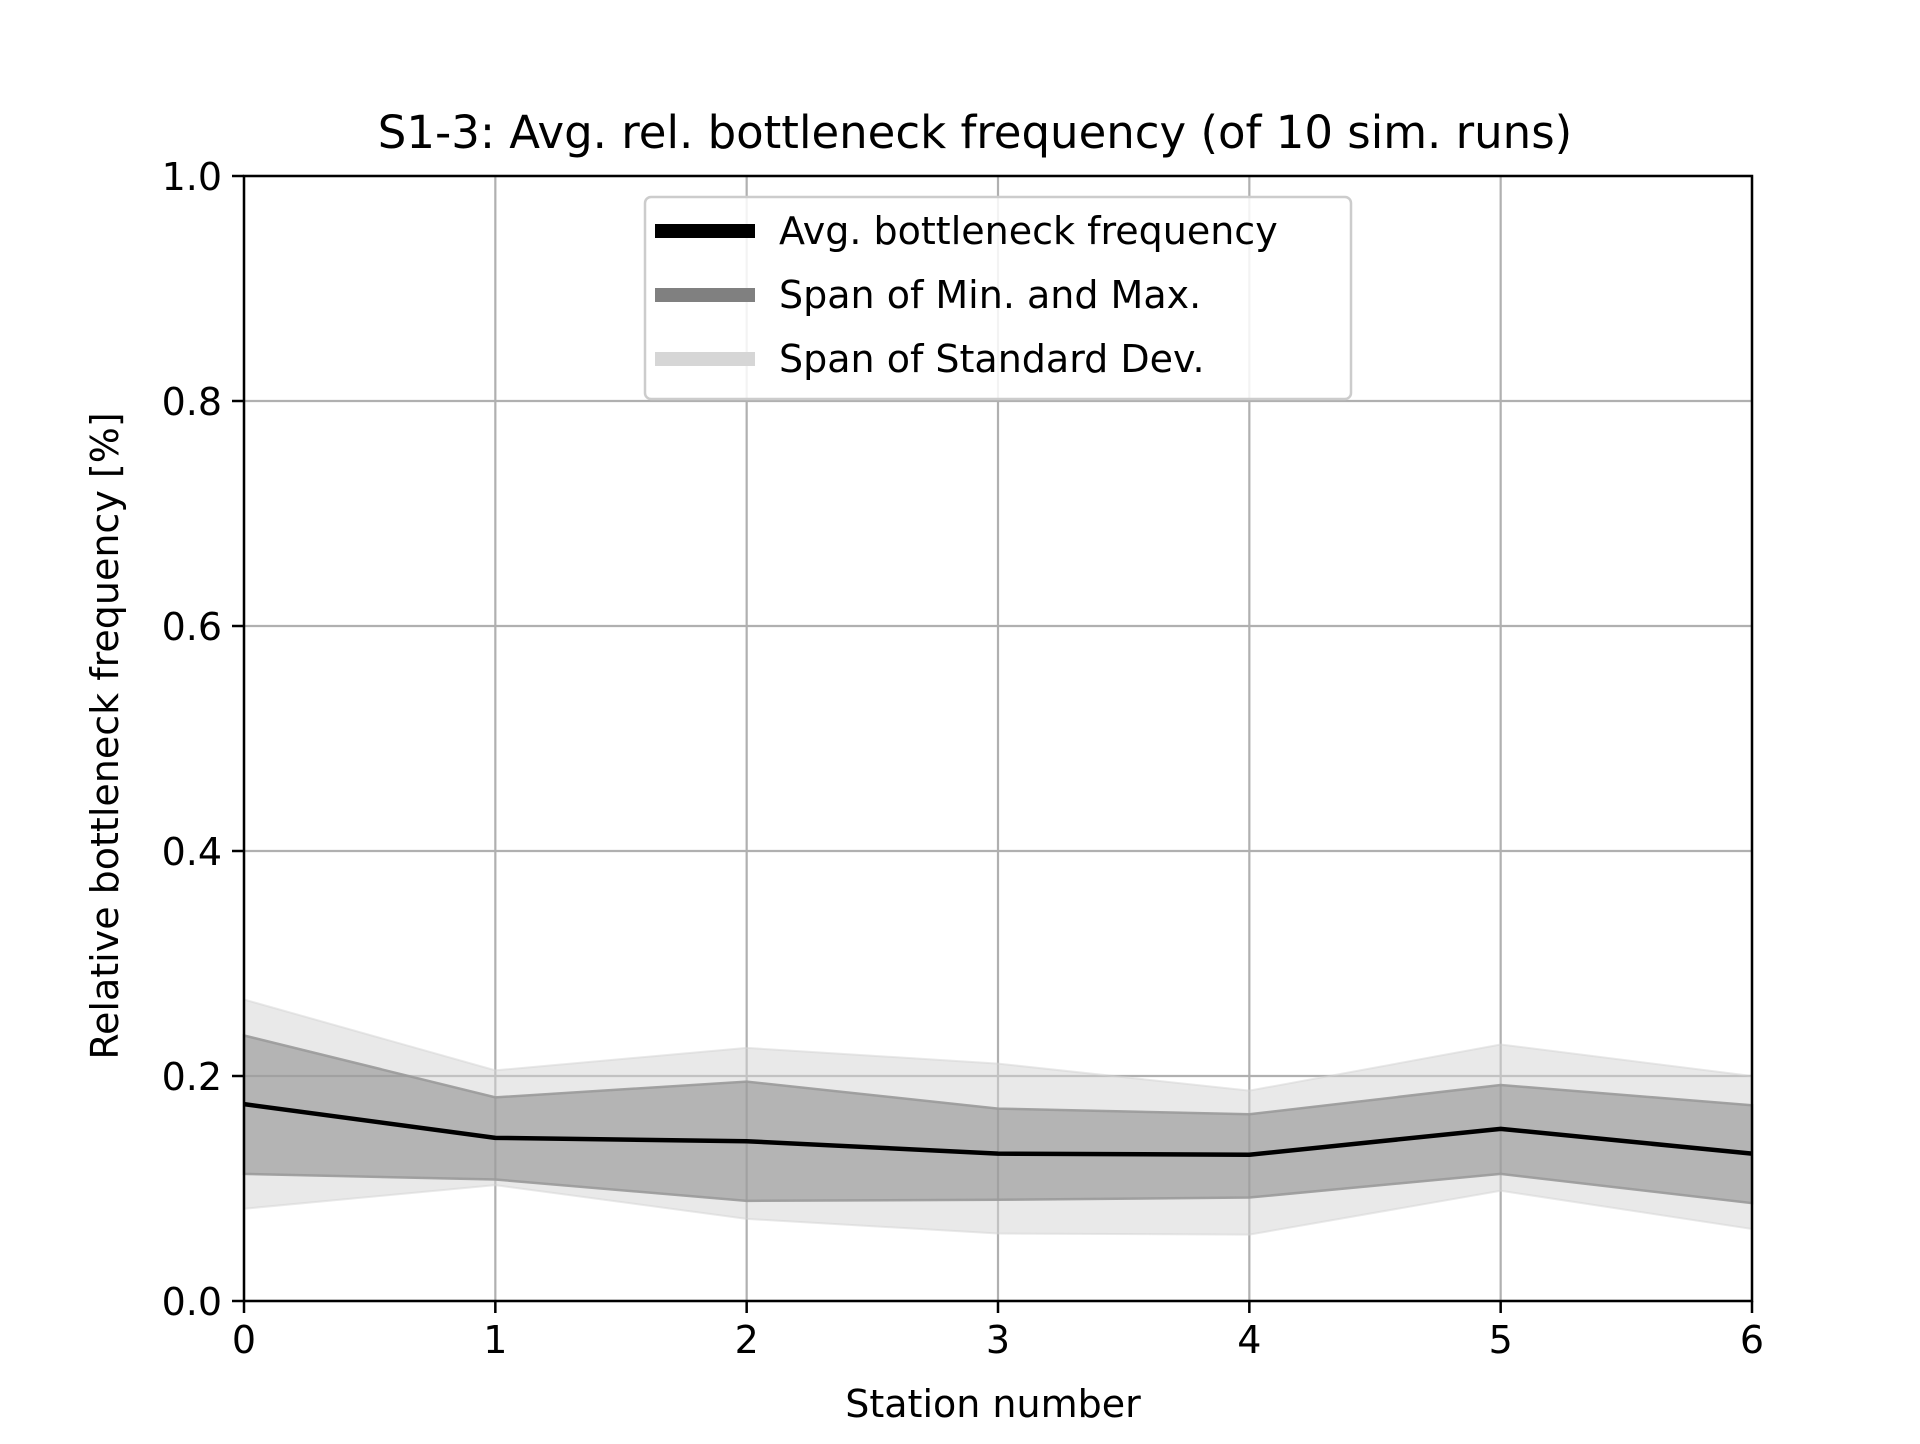  Describe the element at coordinates (1028, 231) in the screenshot. I see `legend-label: Avg. bottleneck frequency` at that location.